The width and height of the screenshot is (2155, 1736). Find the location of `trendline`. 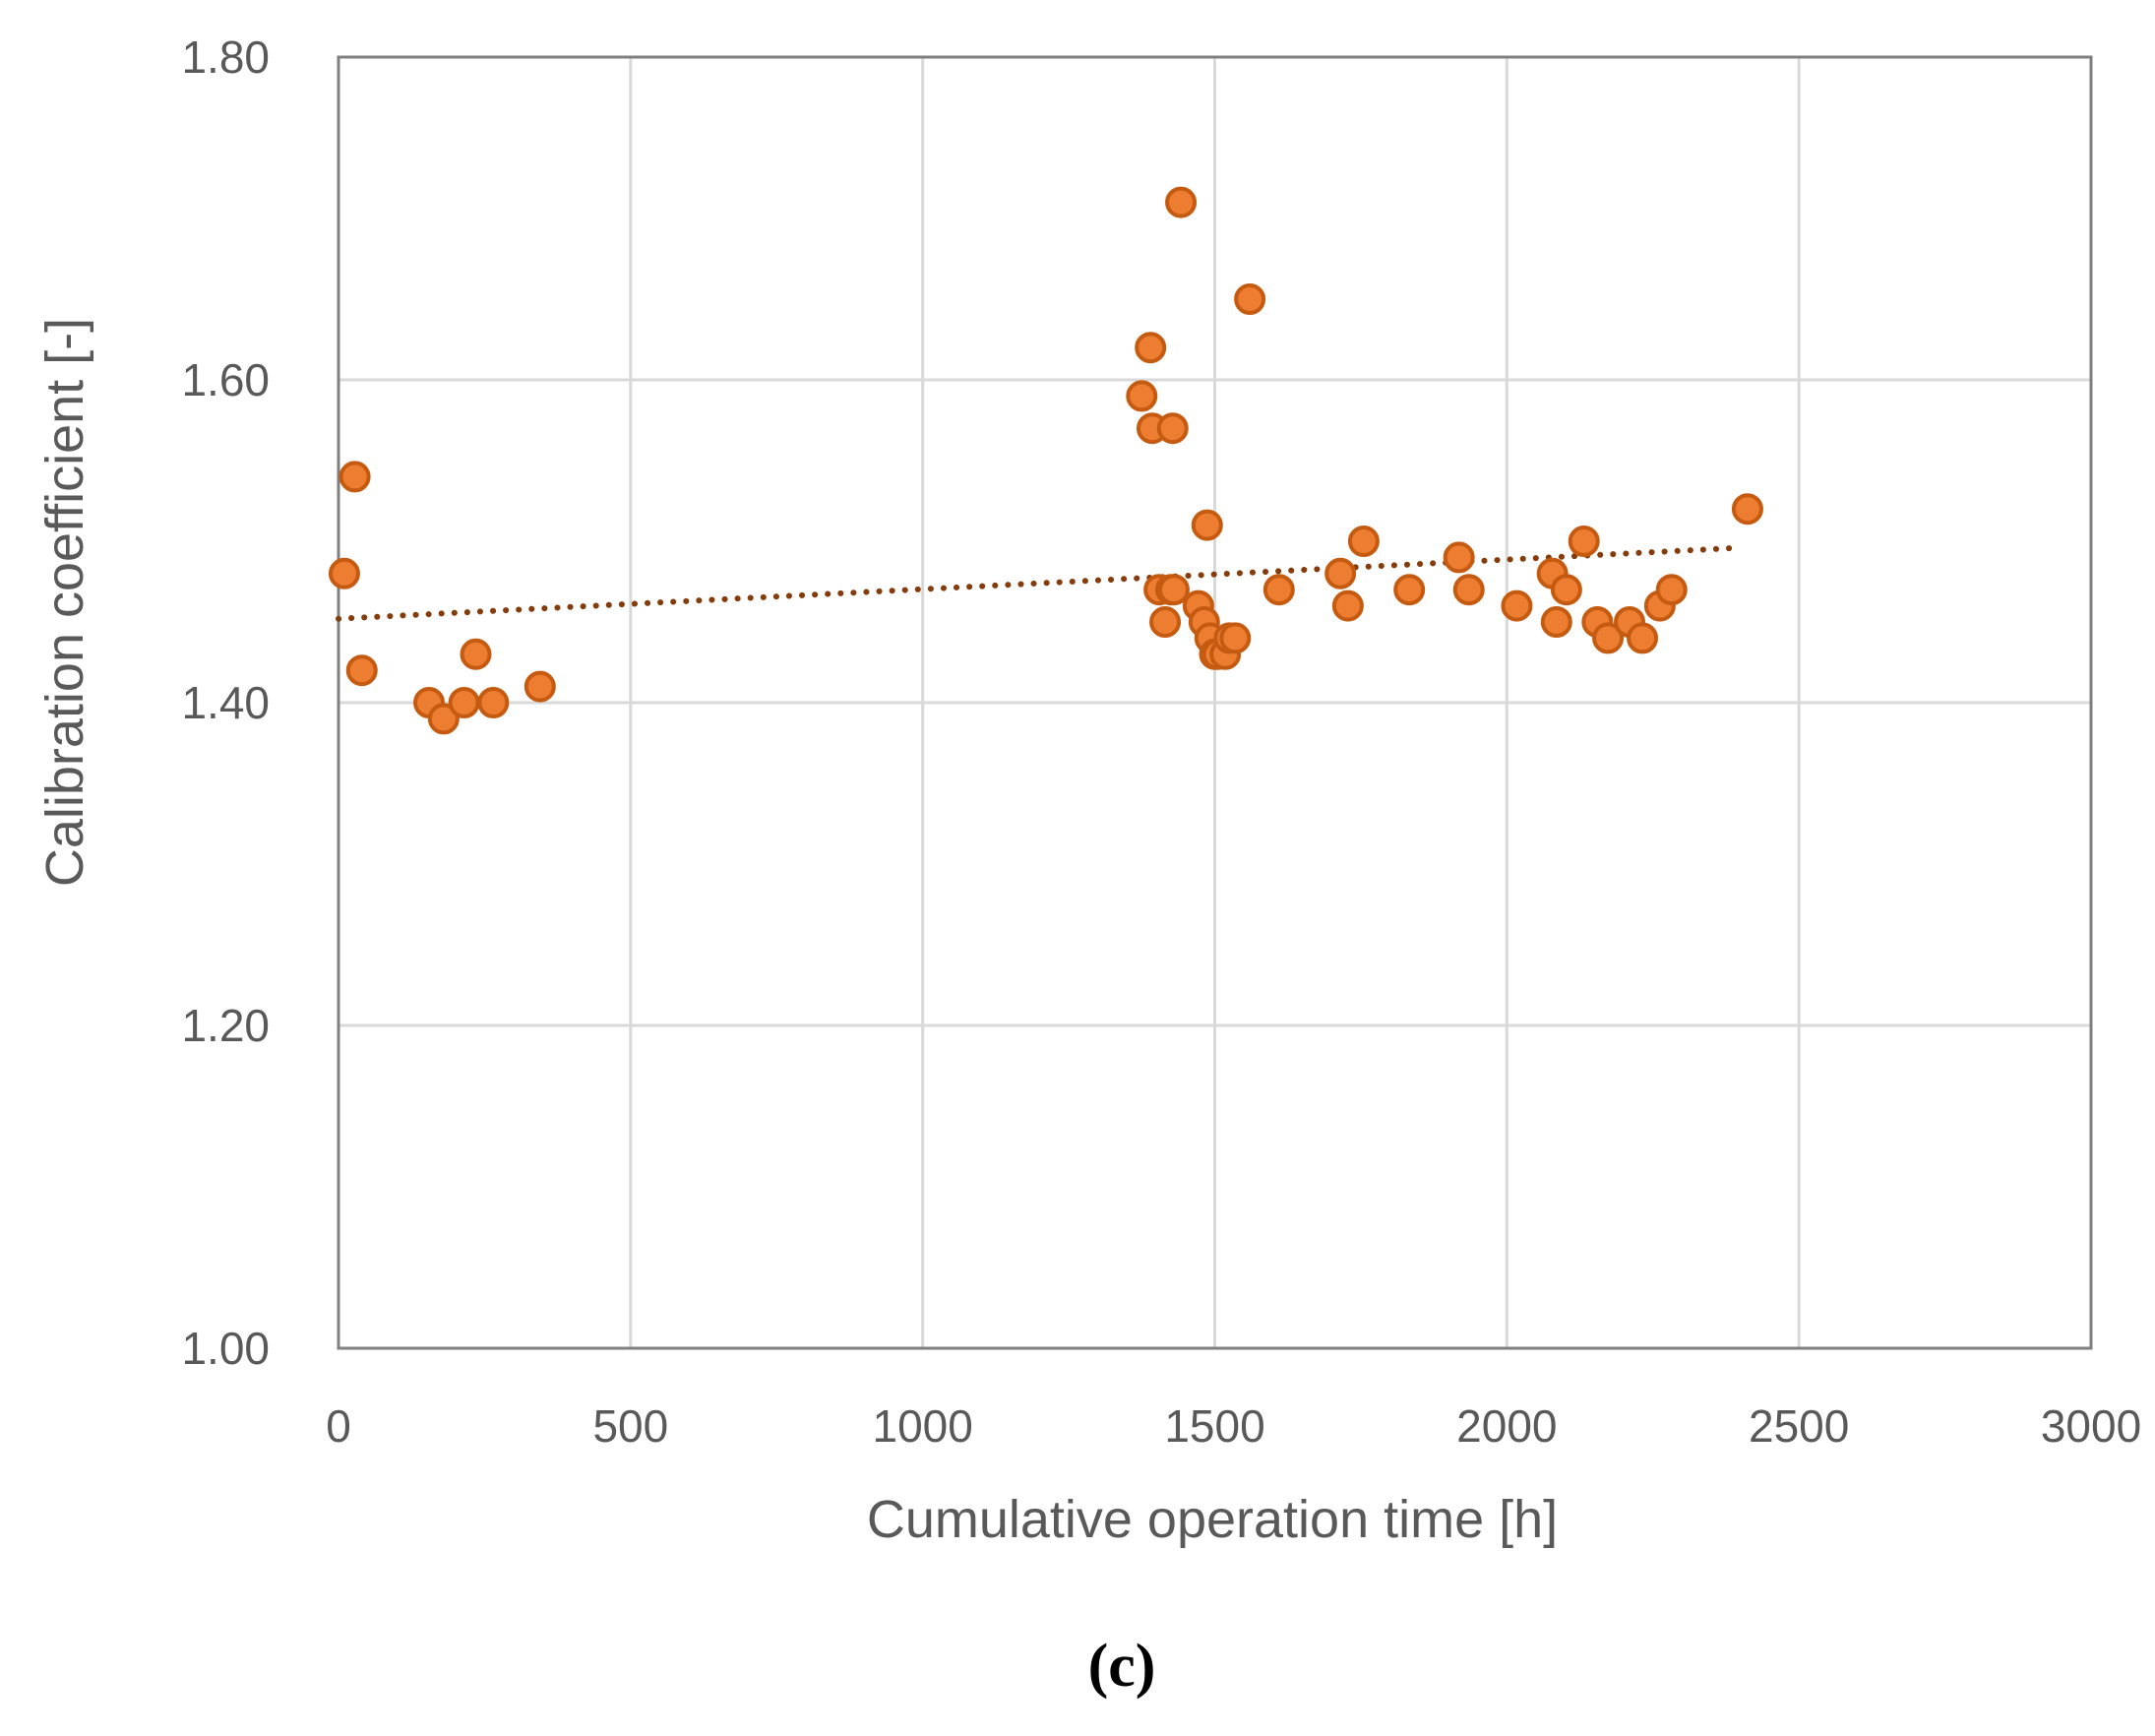

trendline is located at coordinates (1040, 583).